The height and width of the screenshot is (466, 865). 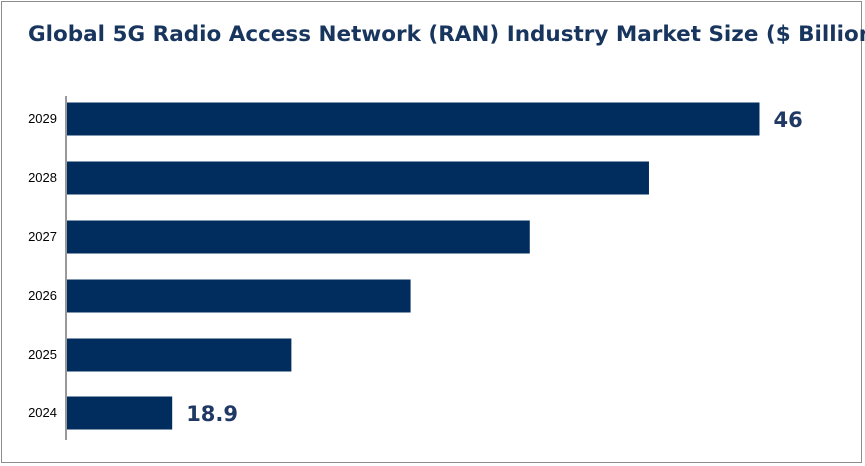 I want to click on tick-label-2028: 2028, so click(x=42, y=177).